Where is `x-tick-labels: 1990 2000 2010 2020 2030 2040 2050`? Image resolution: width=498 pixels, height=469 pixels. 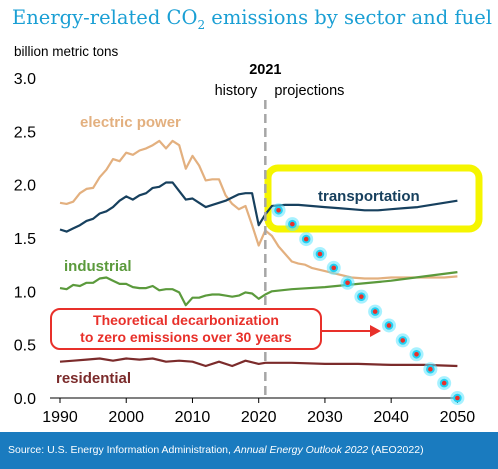
x-tick-labels: 1990 2000 2010 2020 2030 2040 2050 is located at coordinates (258, 417).